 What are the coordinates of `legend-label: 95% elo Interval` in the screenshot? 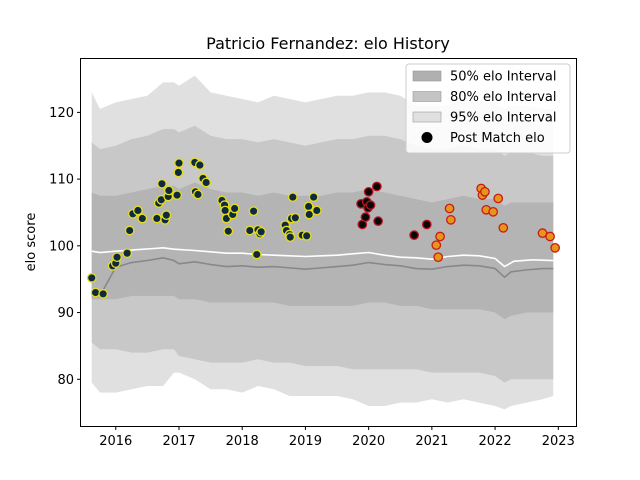 It's located at (503, 118).